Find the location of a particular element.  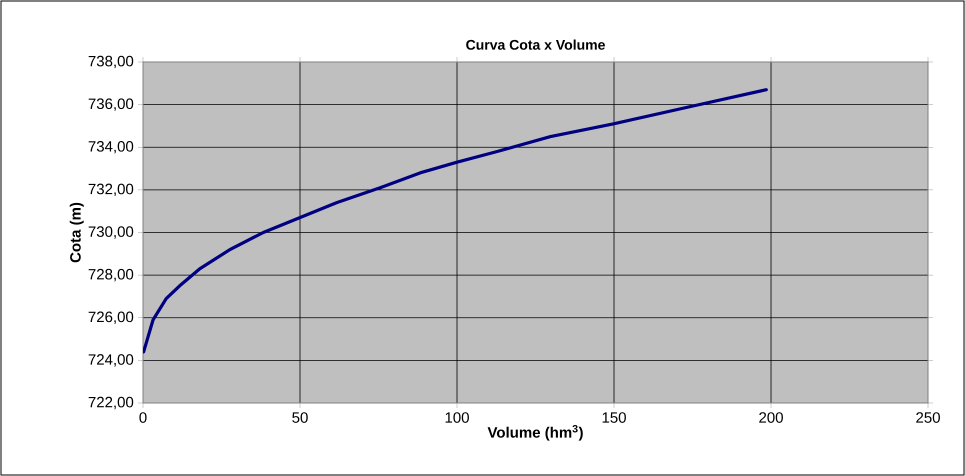

x-tick-label: 150 is located at coordinates (614, 417).